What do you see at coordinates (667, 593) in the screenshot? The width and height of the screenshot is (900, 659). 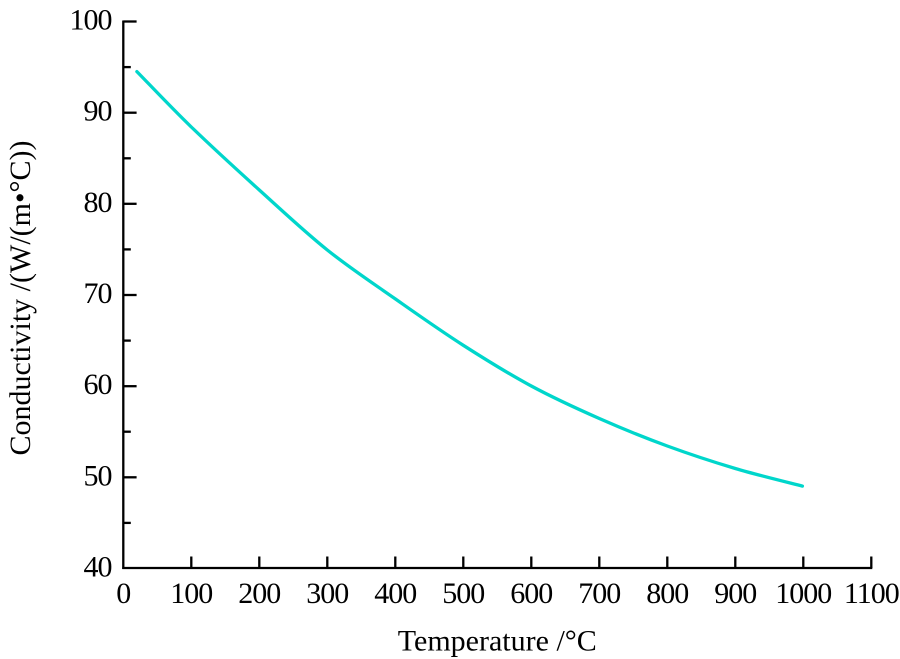 I see `svg-text: 800` at bounding box center [667, 593].